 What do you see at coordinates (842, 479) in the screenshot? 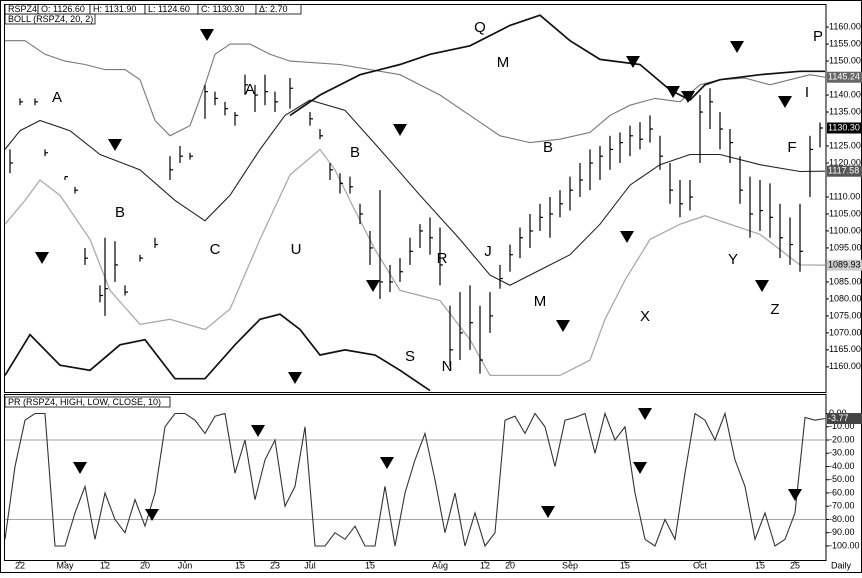
I see `y-tick-label: -50.00` at bounding box center [842, 479].